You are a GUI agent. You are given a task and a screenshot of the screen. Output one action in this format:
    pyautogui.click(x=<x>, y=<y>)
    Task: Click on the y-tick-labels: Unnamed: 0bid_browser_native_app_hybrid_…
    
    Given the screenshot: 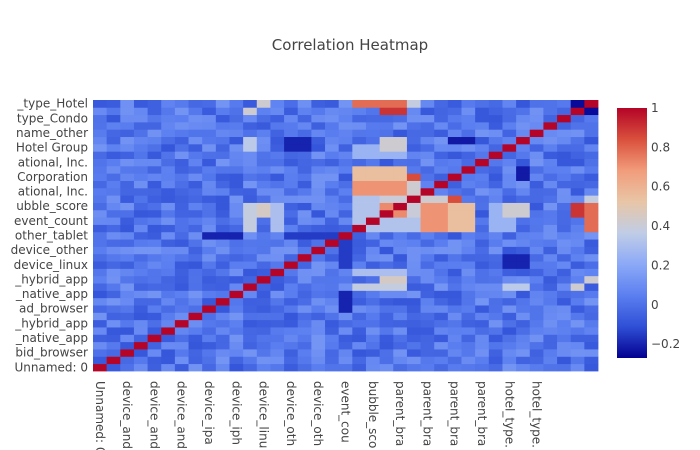 What is the action you would take?
    pyautogui.click(x=50, y=236)
    